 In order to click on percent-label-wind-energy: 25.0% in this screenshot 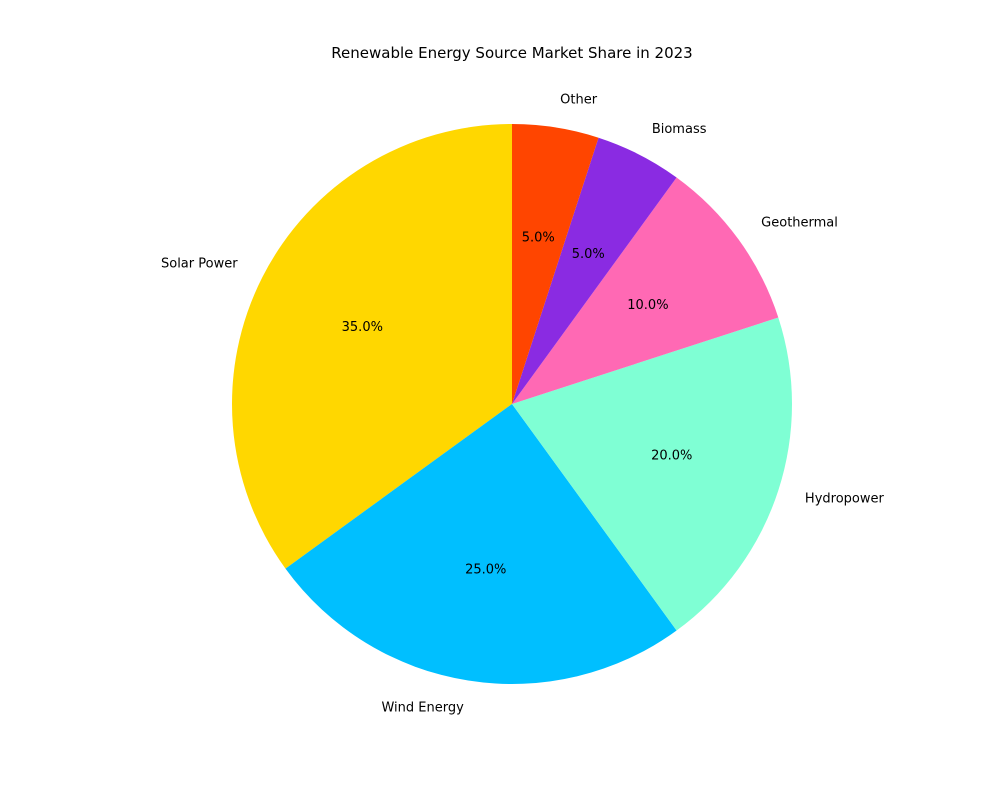, I will do `click(485, 569)`.